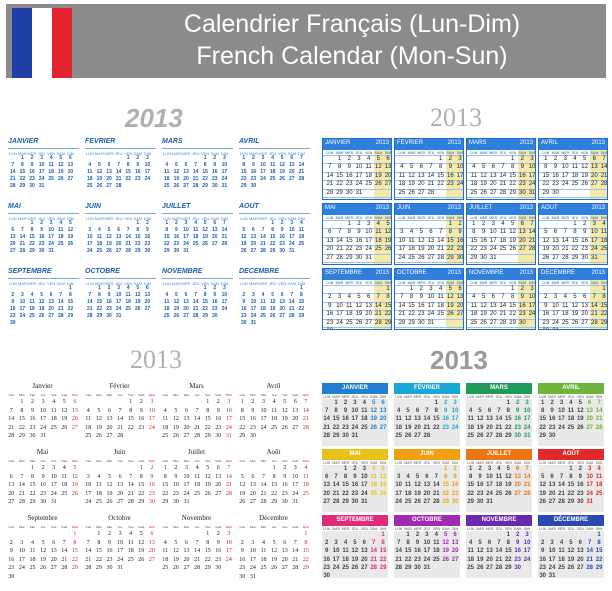  I want to click on weekday-header: VEN, so click(513, 283).